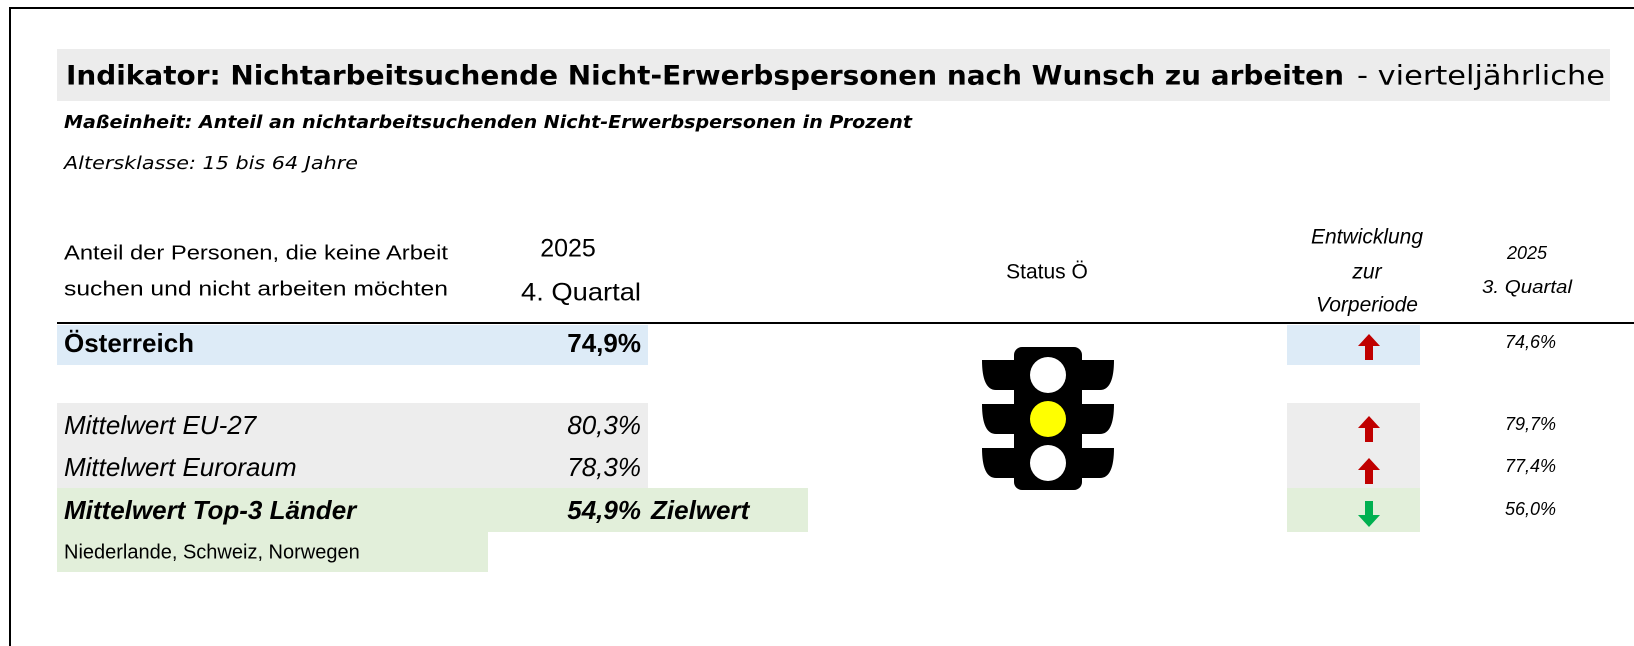  I want to click on row-name: Mittelwert EU-27, so click(161, 425).